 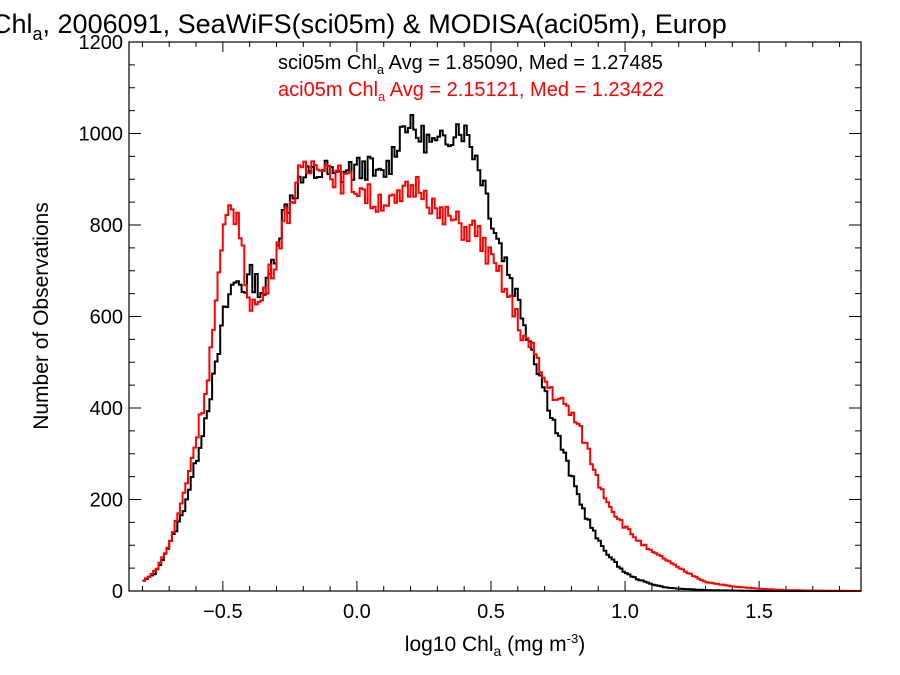 I want to click on x-tick-label: 0.5, so click(x=491, y=612).